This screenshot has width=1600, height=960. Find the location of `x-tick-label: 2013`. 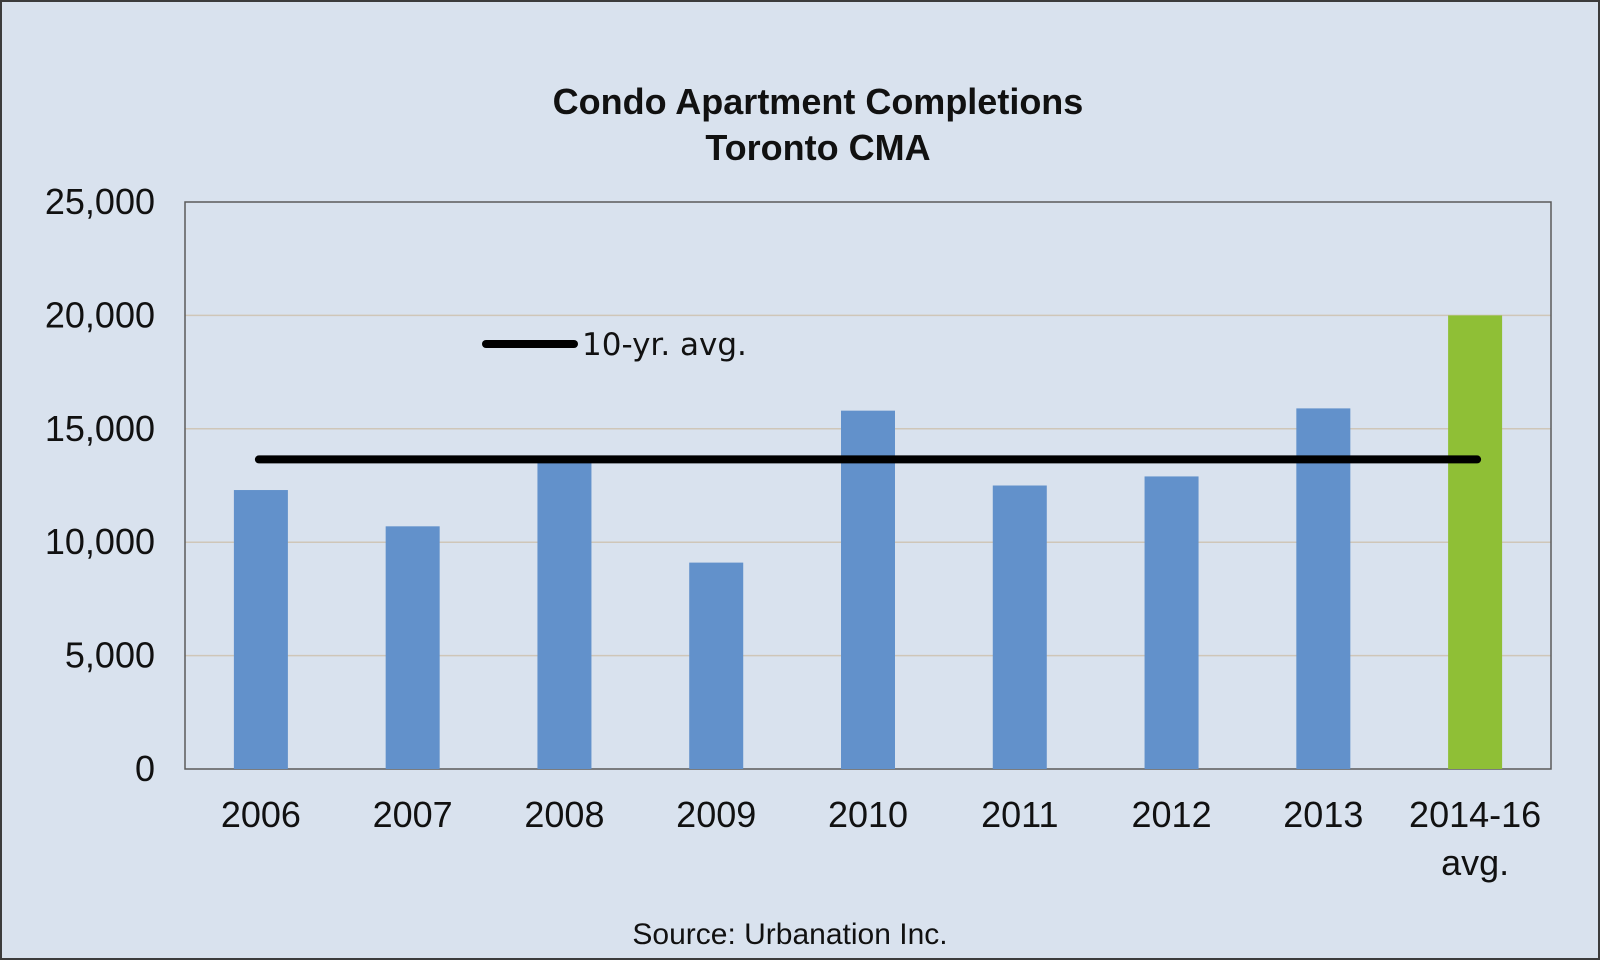

x-tick-label: 2013 is located at coordinates (1323, 814).